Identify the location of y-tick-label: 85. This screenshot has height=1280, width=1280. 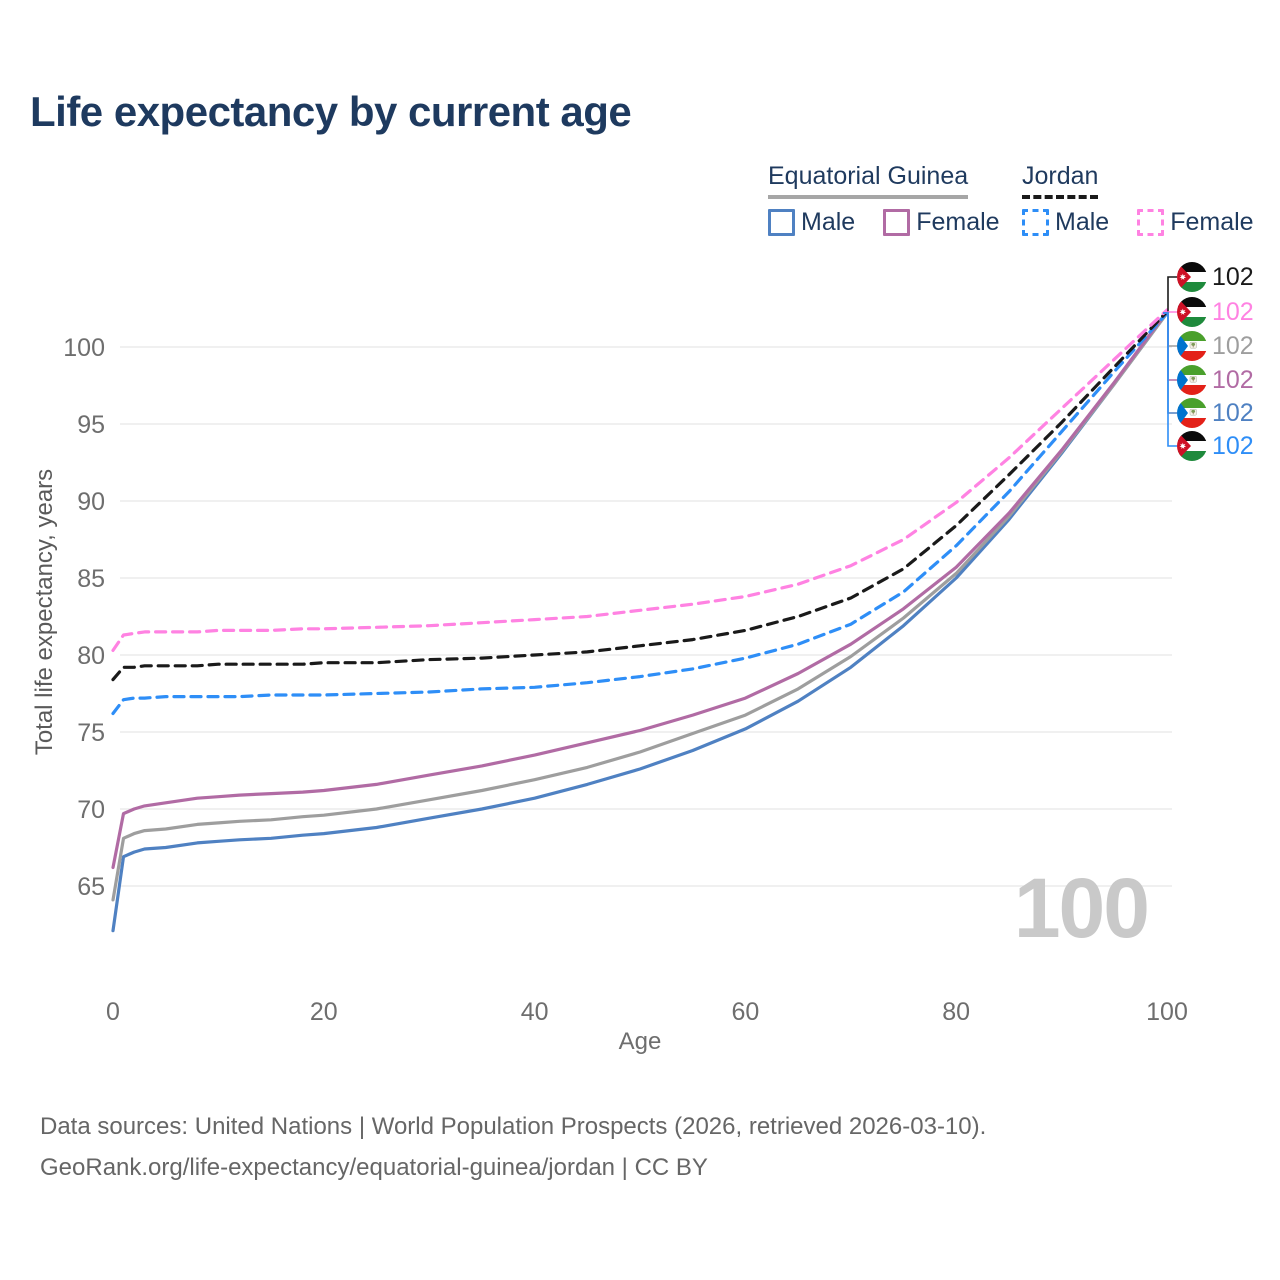
(91, 579).